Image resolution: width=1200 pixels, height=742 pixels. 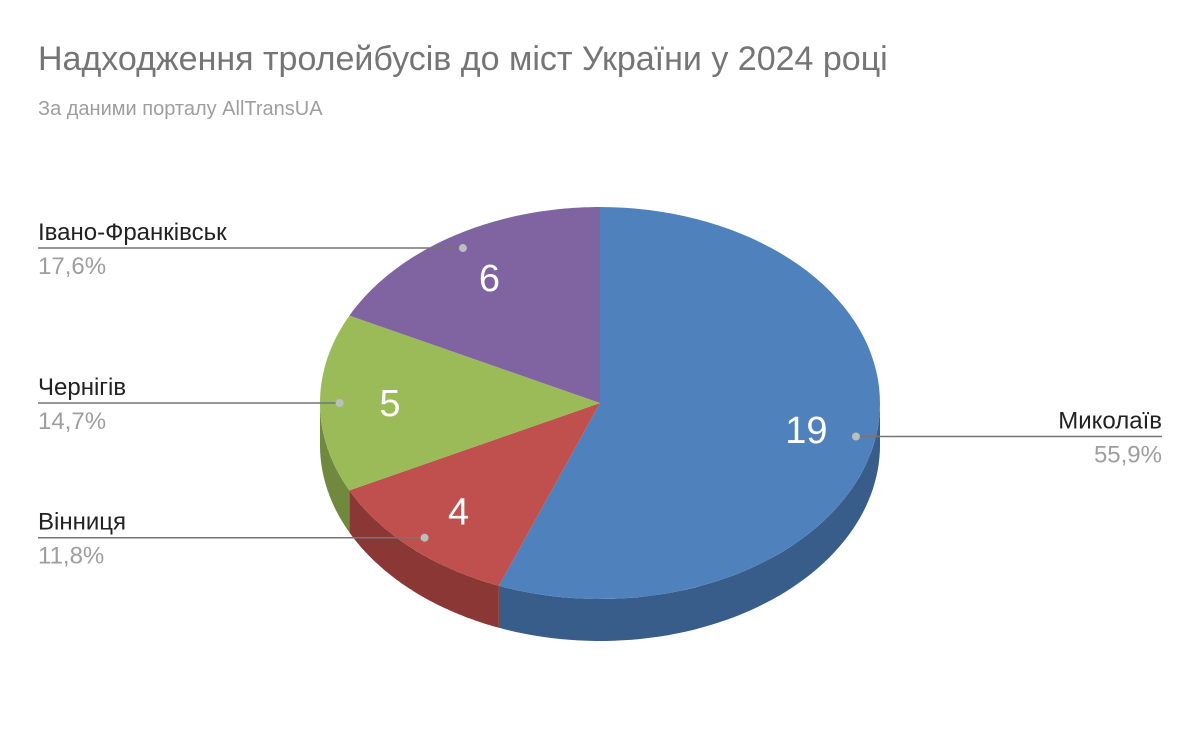 What do you see at coordinates (132, 232) in the screenshot?
I see `category-label: Івано-Франківськ` at bounding box center [132, 232].